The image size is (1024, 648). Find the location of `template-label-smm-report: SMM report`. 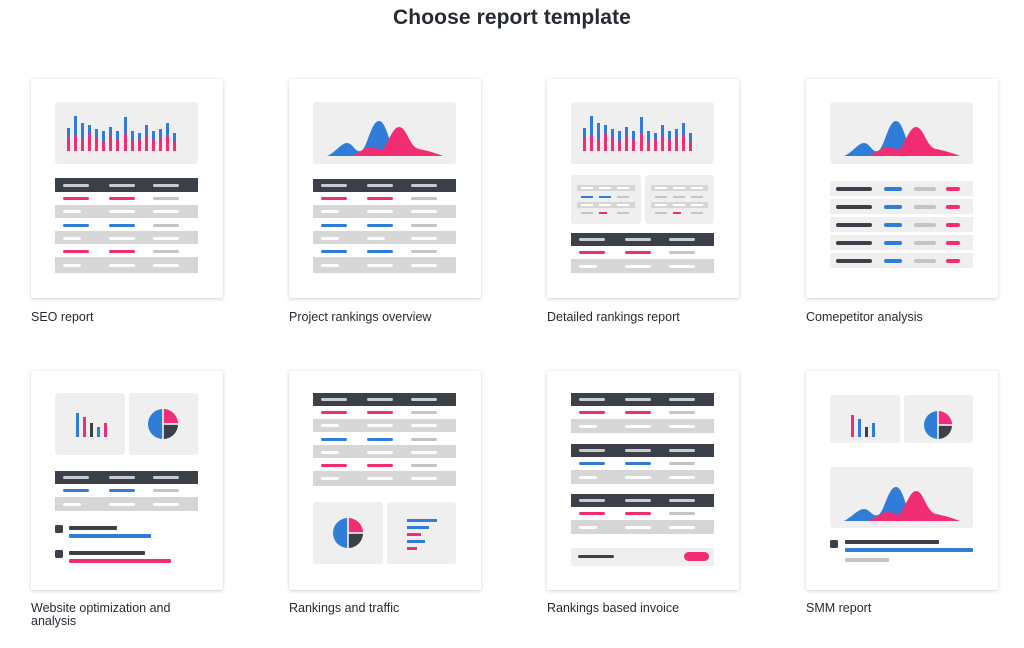

template-label-smm-report: SMM report is located at coordinates (839, 608).